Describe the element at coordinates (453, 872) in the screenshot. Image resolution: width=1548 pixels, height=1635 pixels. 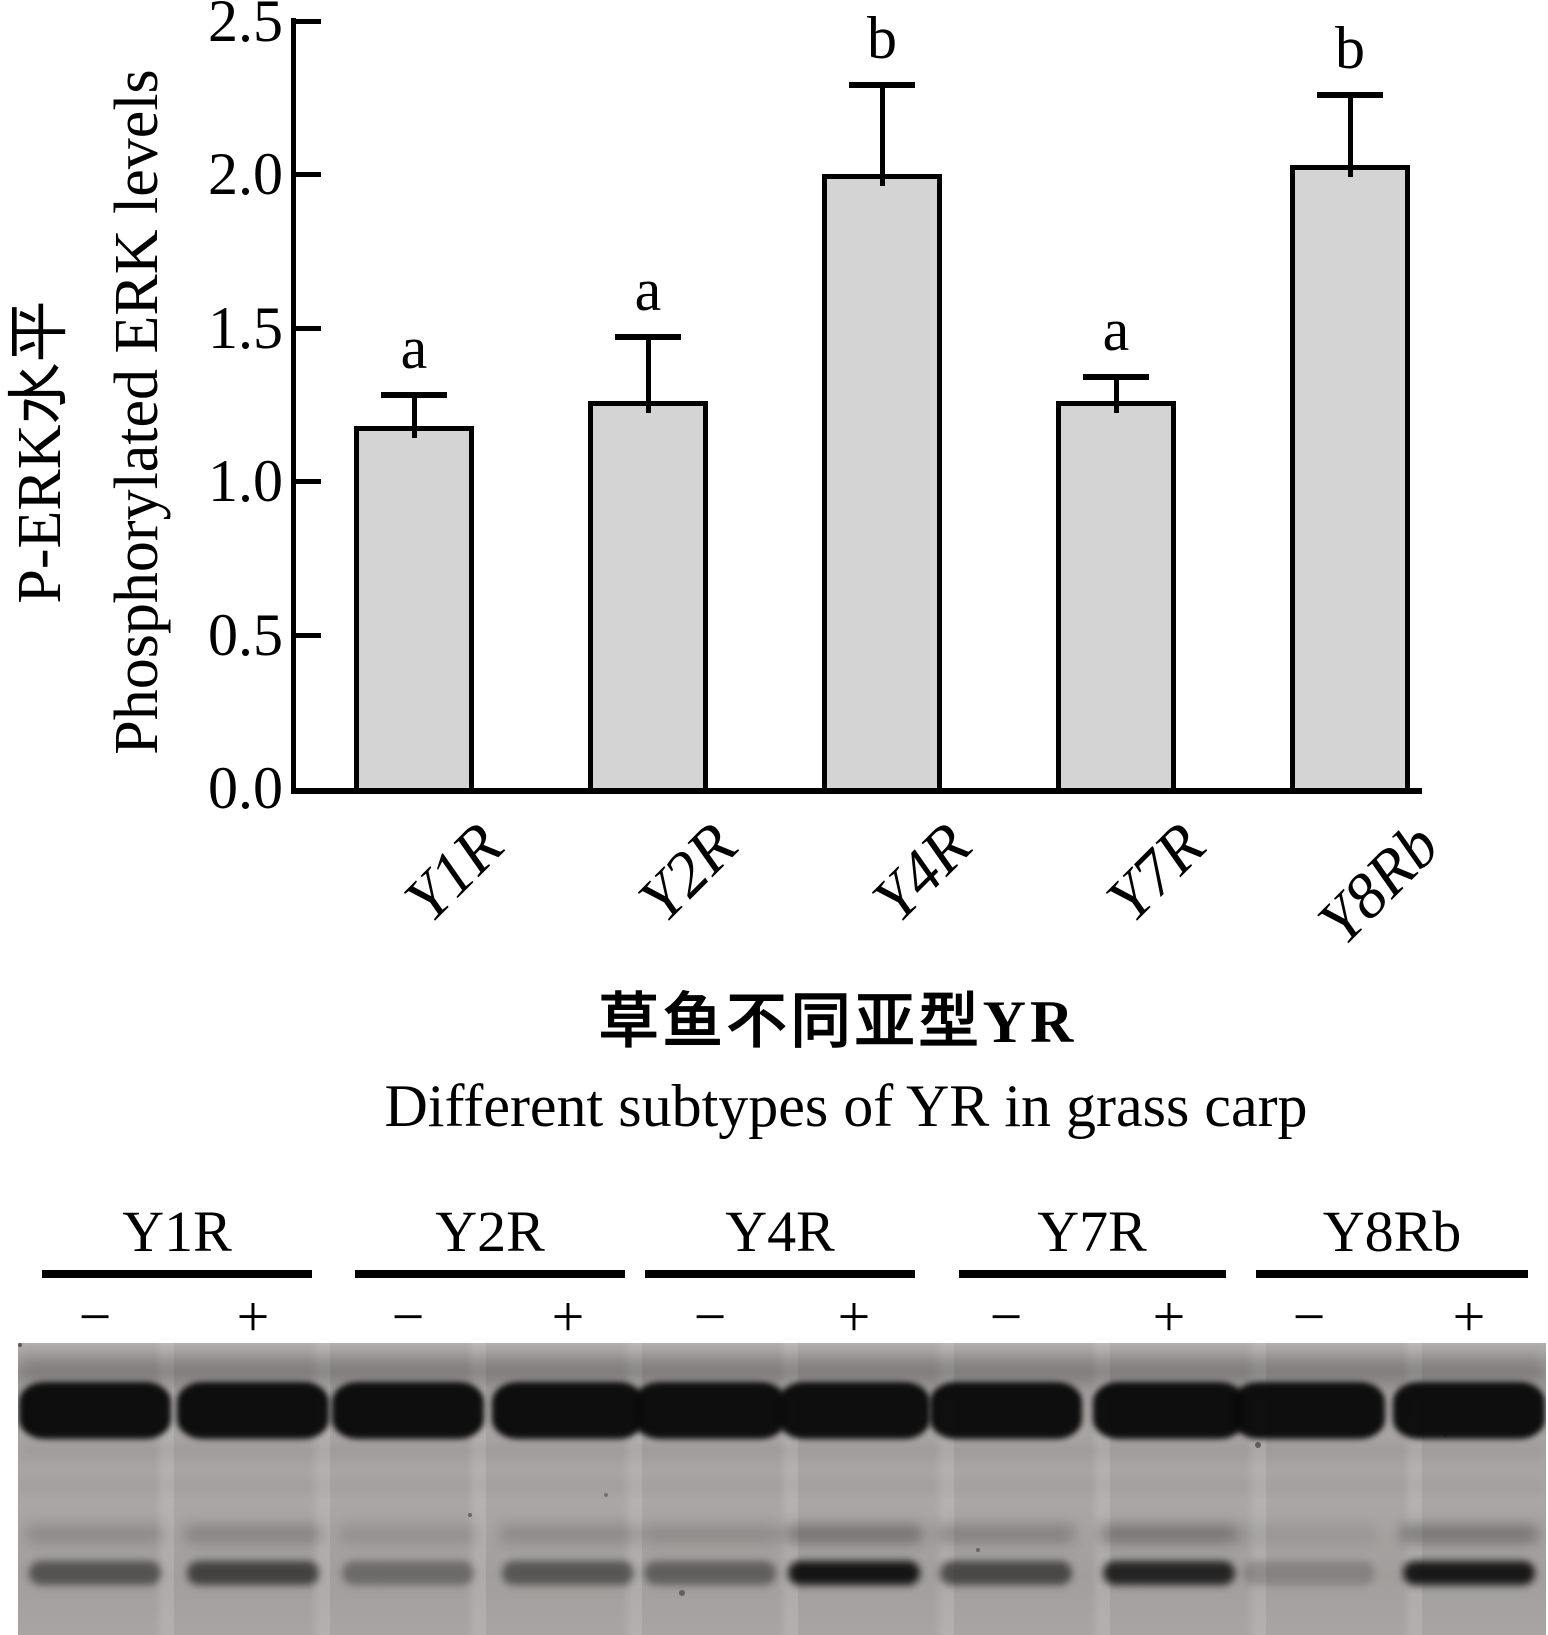
I see `x-tick-label-Y1R: Y1R` at that location.